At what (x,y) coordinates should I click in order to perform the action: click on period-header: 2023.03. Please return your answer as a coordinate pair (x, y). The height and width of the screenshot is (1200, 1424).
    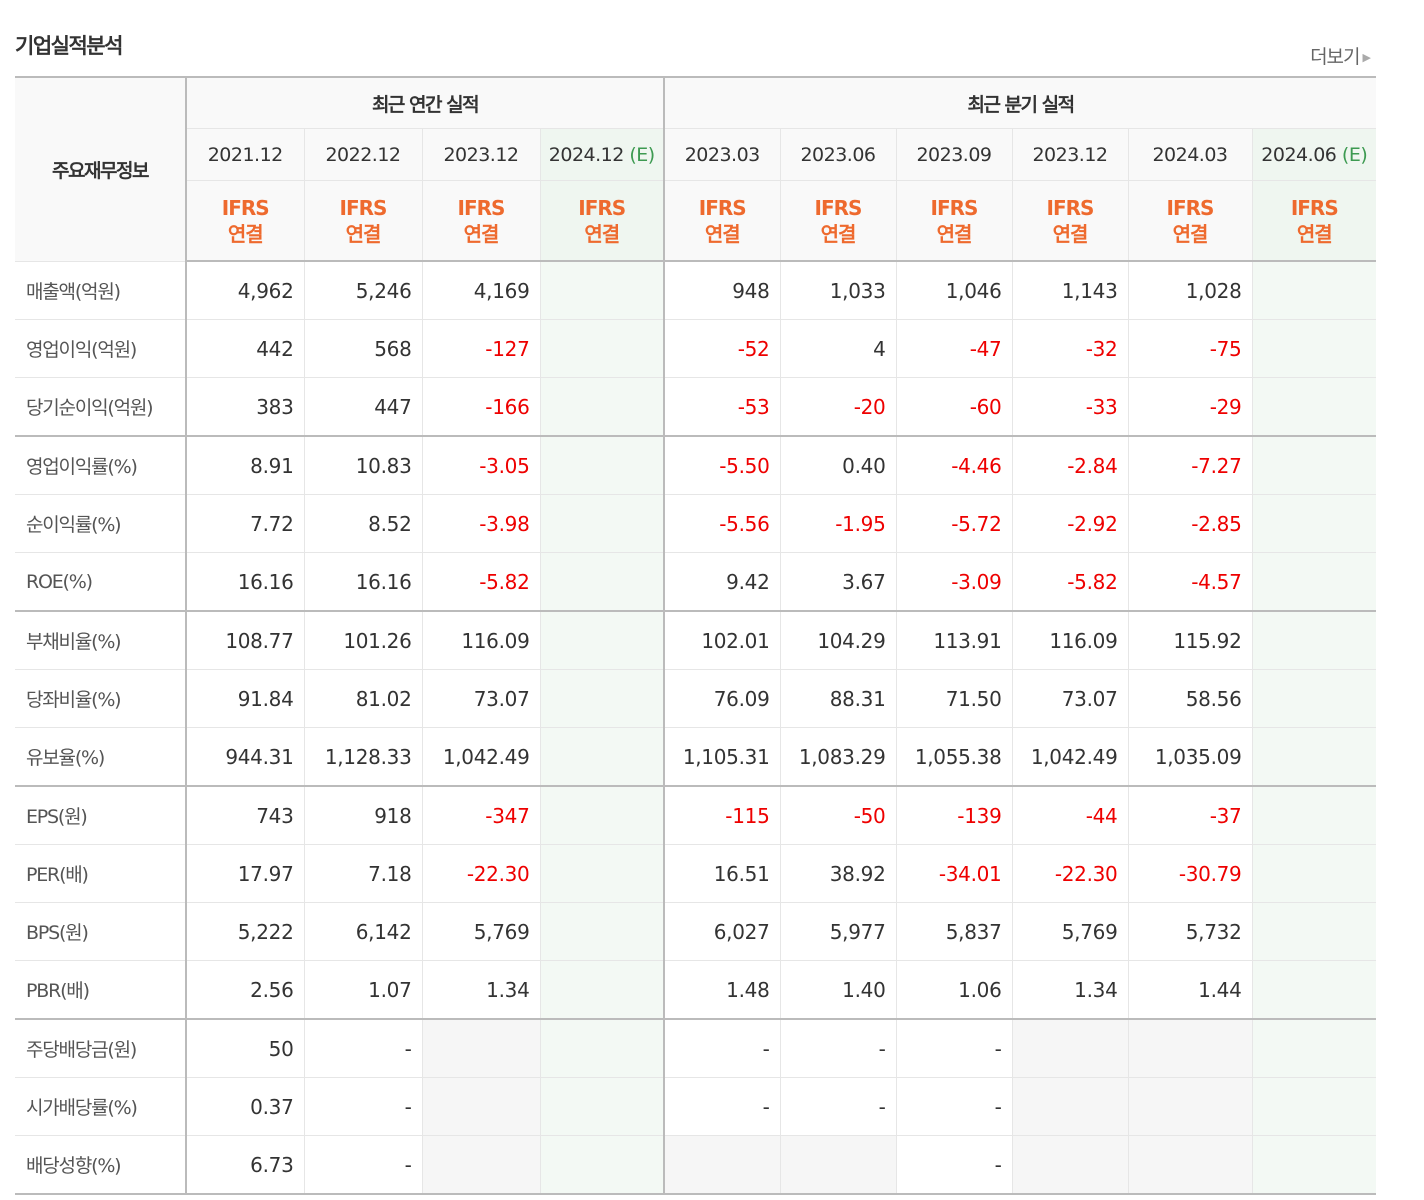
    Looking at the image, I should click on (722, 154).